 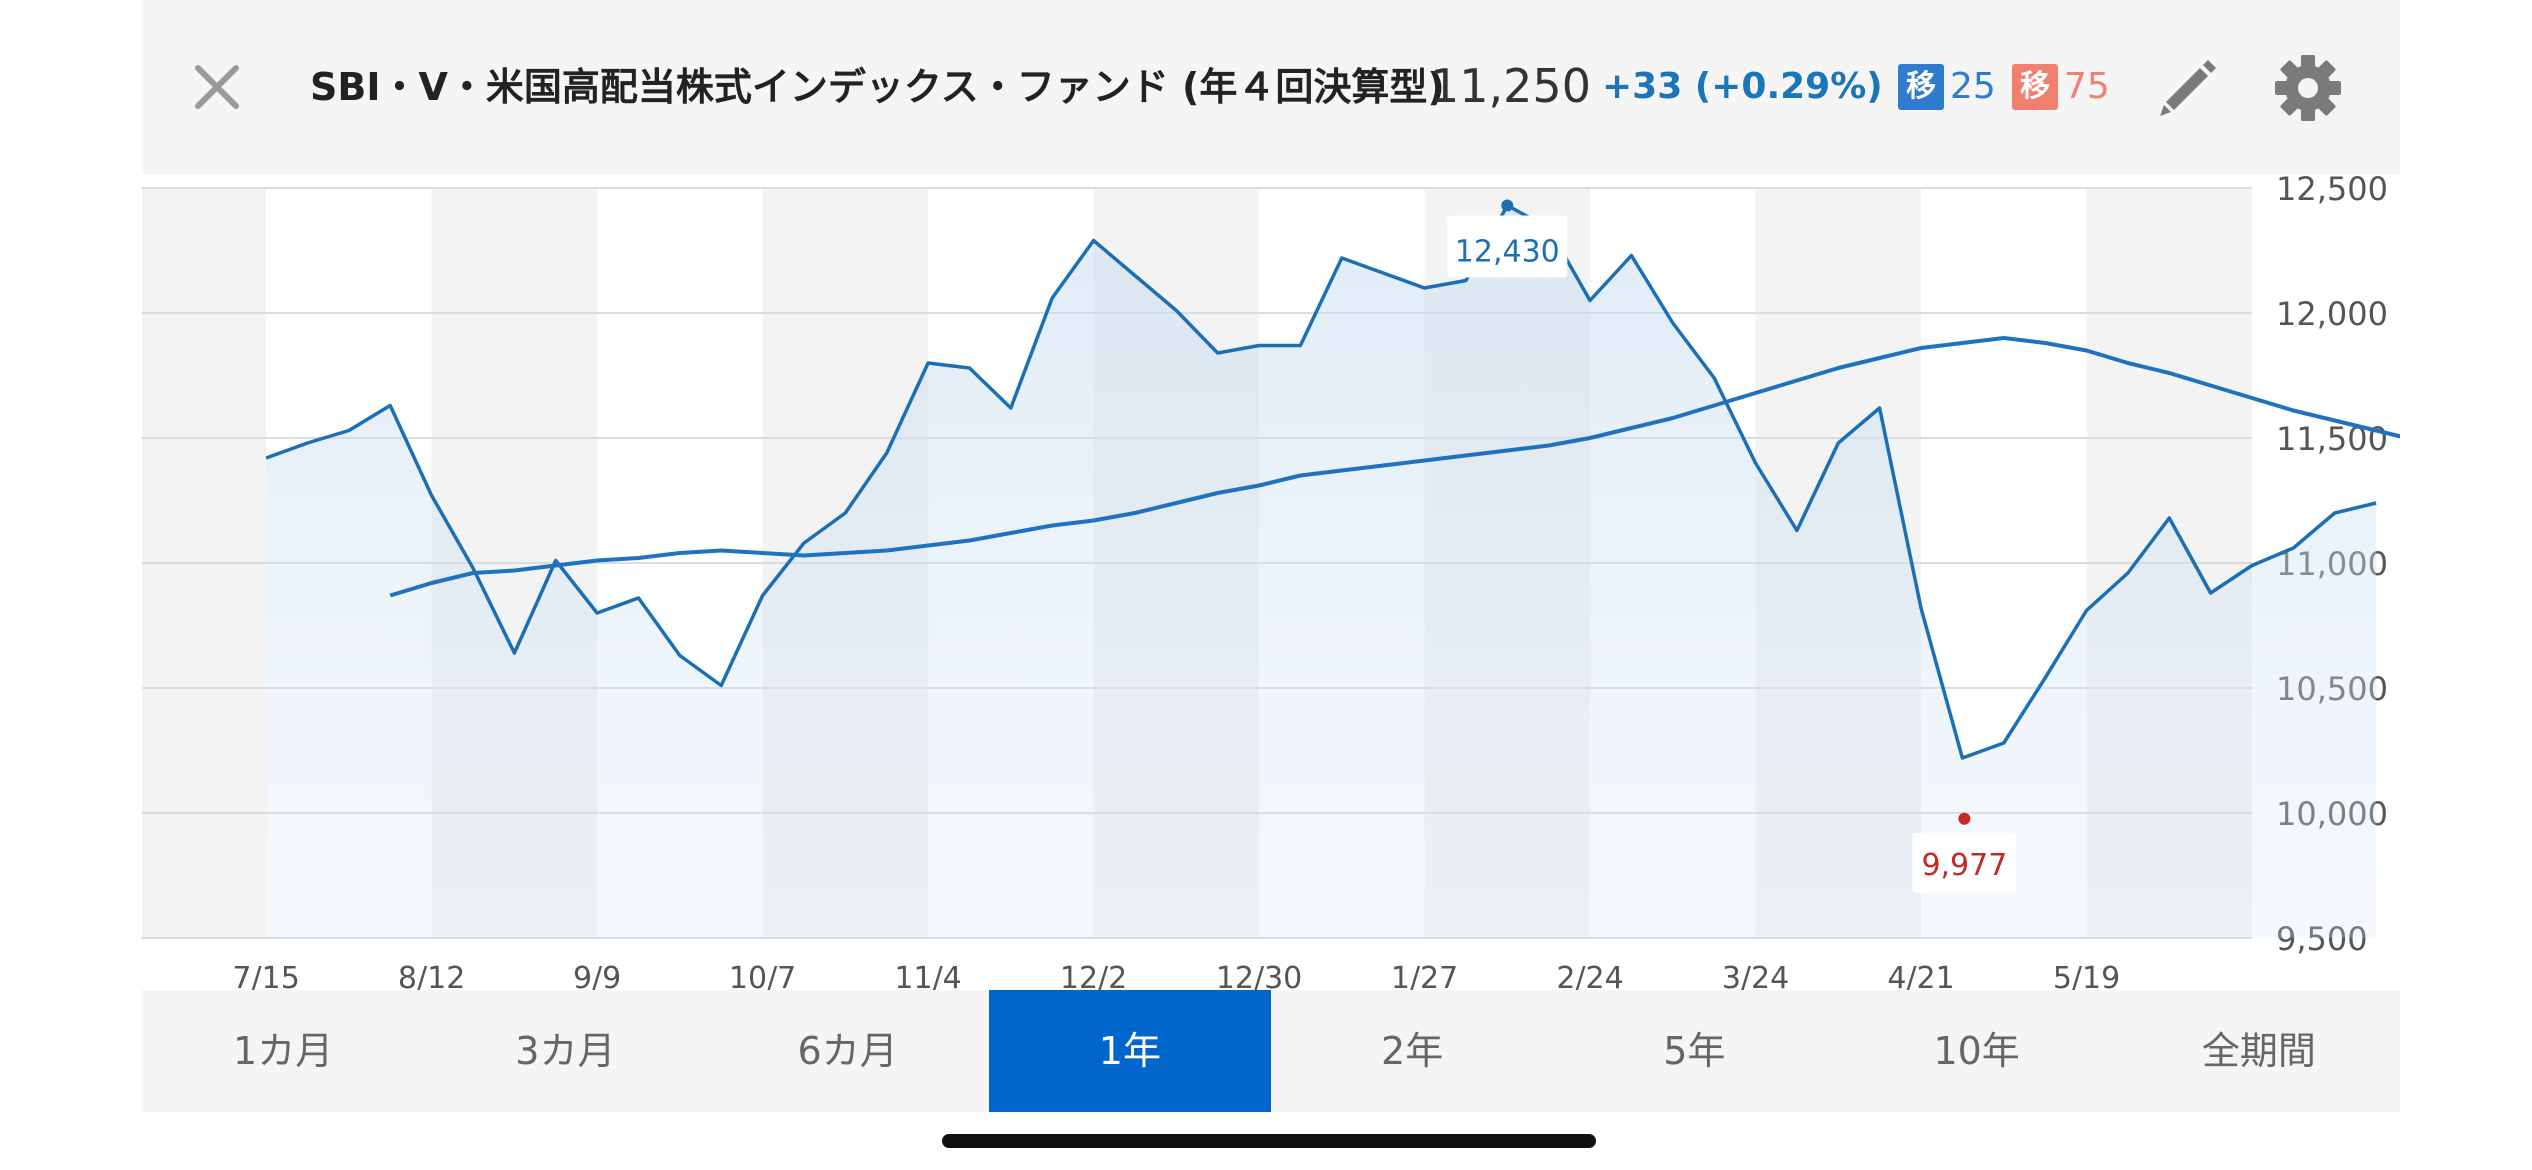 I want to click on moving-average-long-value: 75, so click(x=2087, y=86).